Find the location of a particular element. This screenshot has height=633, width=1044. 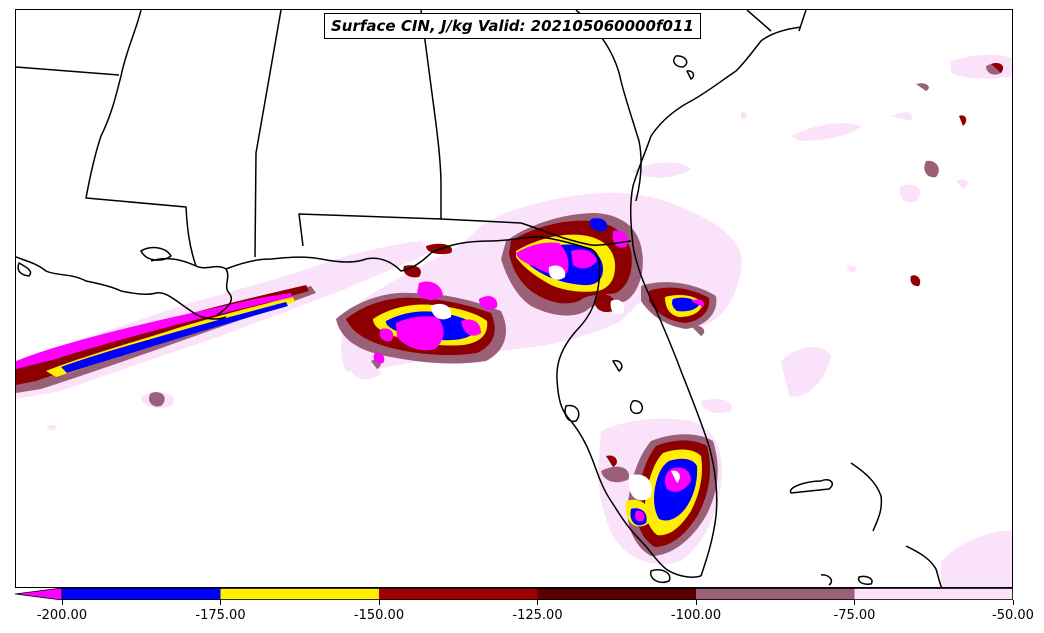

colorbar-tick-label: -75.00 is located at coordinates (854, 615).